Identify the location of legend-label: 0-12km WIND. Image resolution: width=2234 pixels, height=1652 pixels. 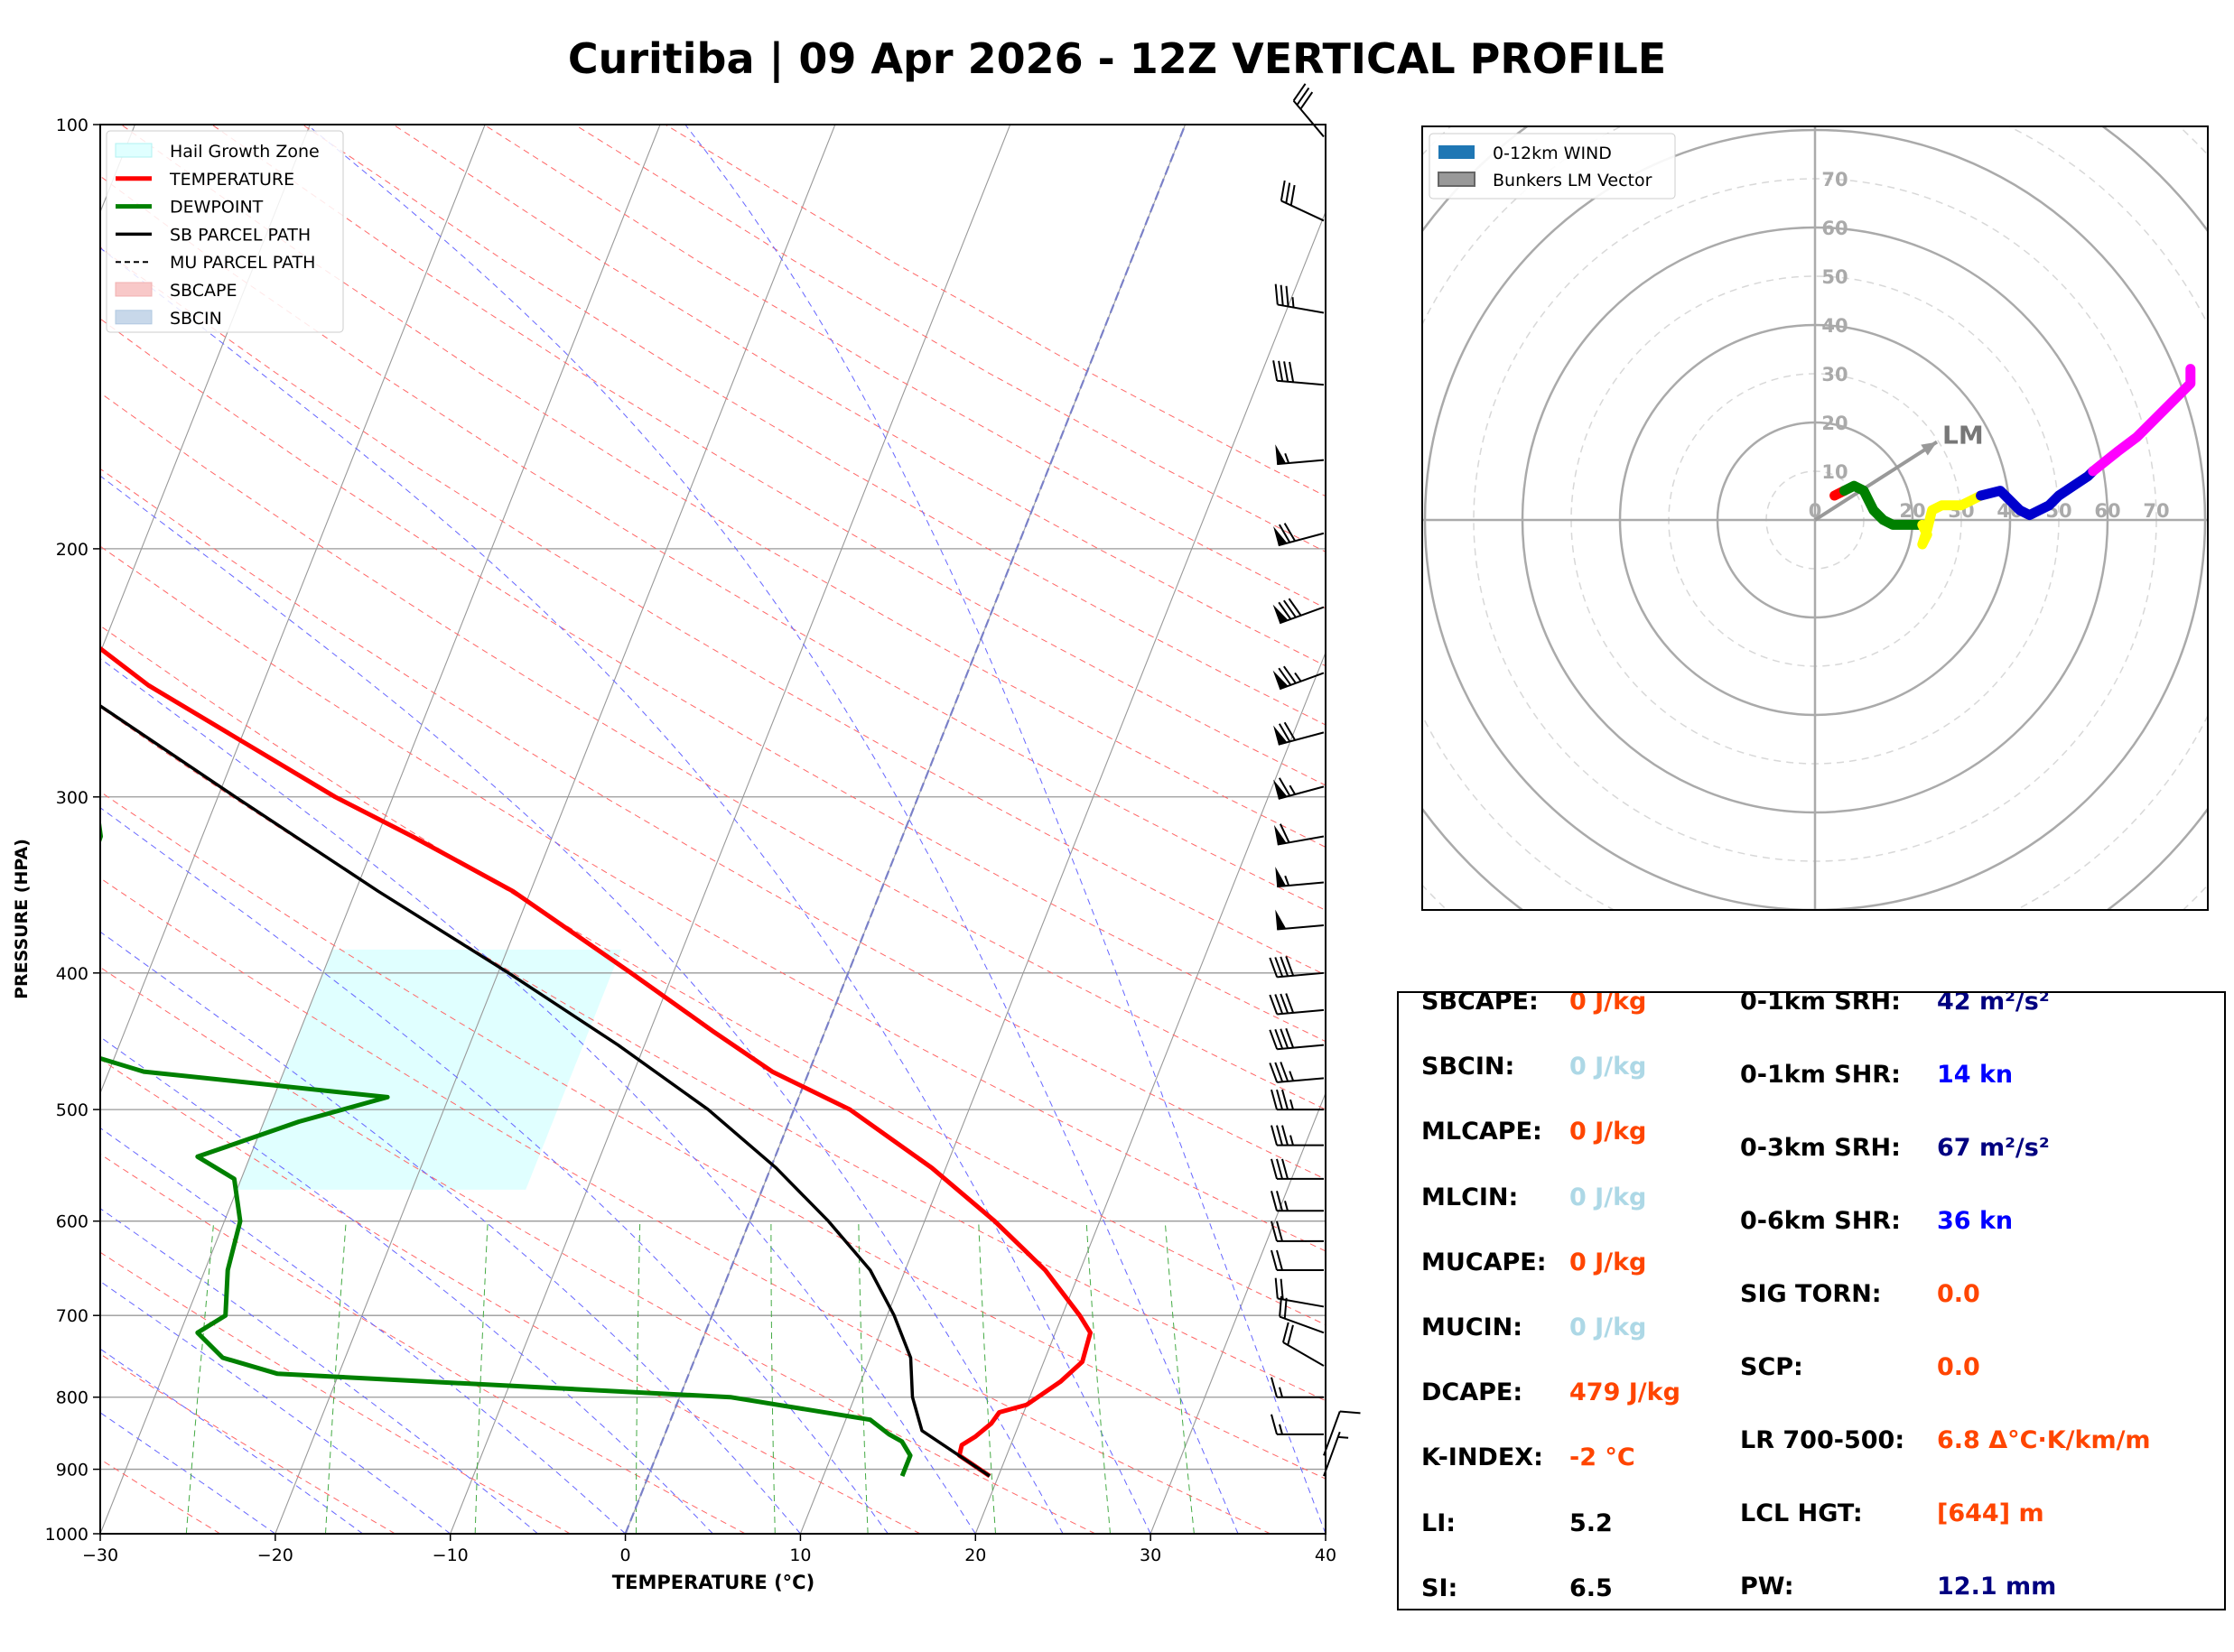
(1552, 153).